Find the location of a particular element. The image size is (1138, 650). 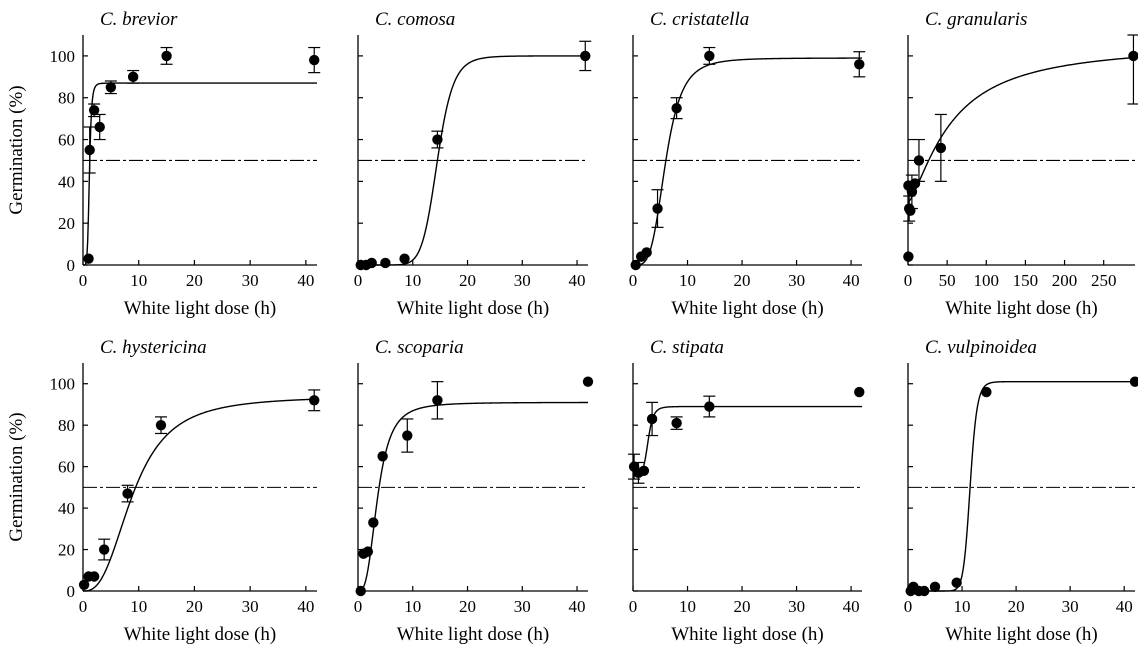

panel-title: C. brevior is located at coordinates (139, 19).